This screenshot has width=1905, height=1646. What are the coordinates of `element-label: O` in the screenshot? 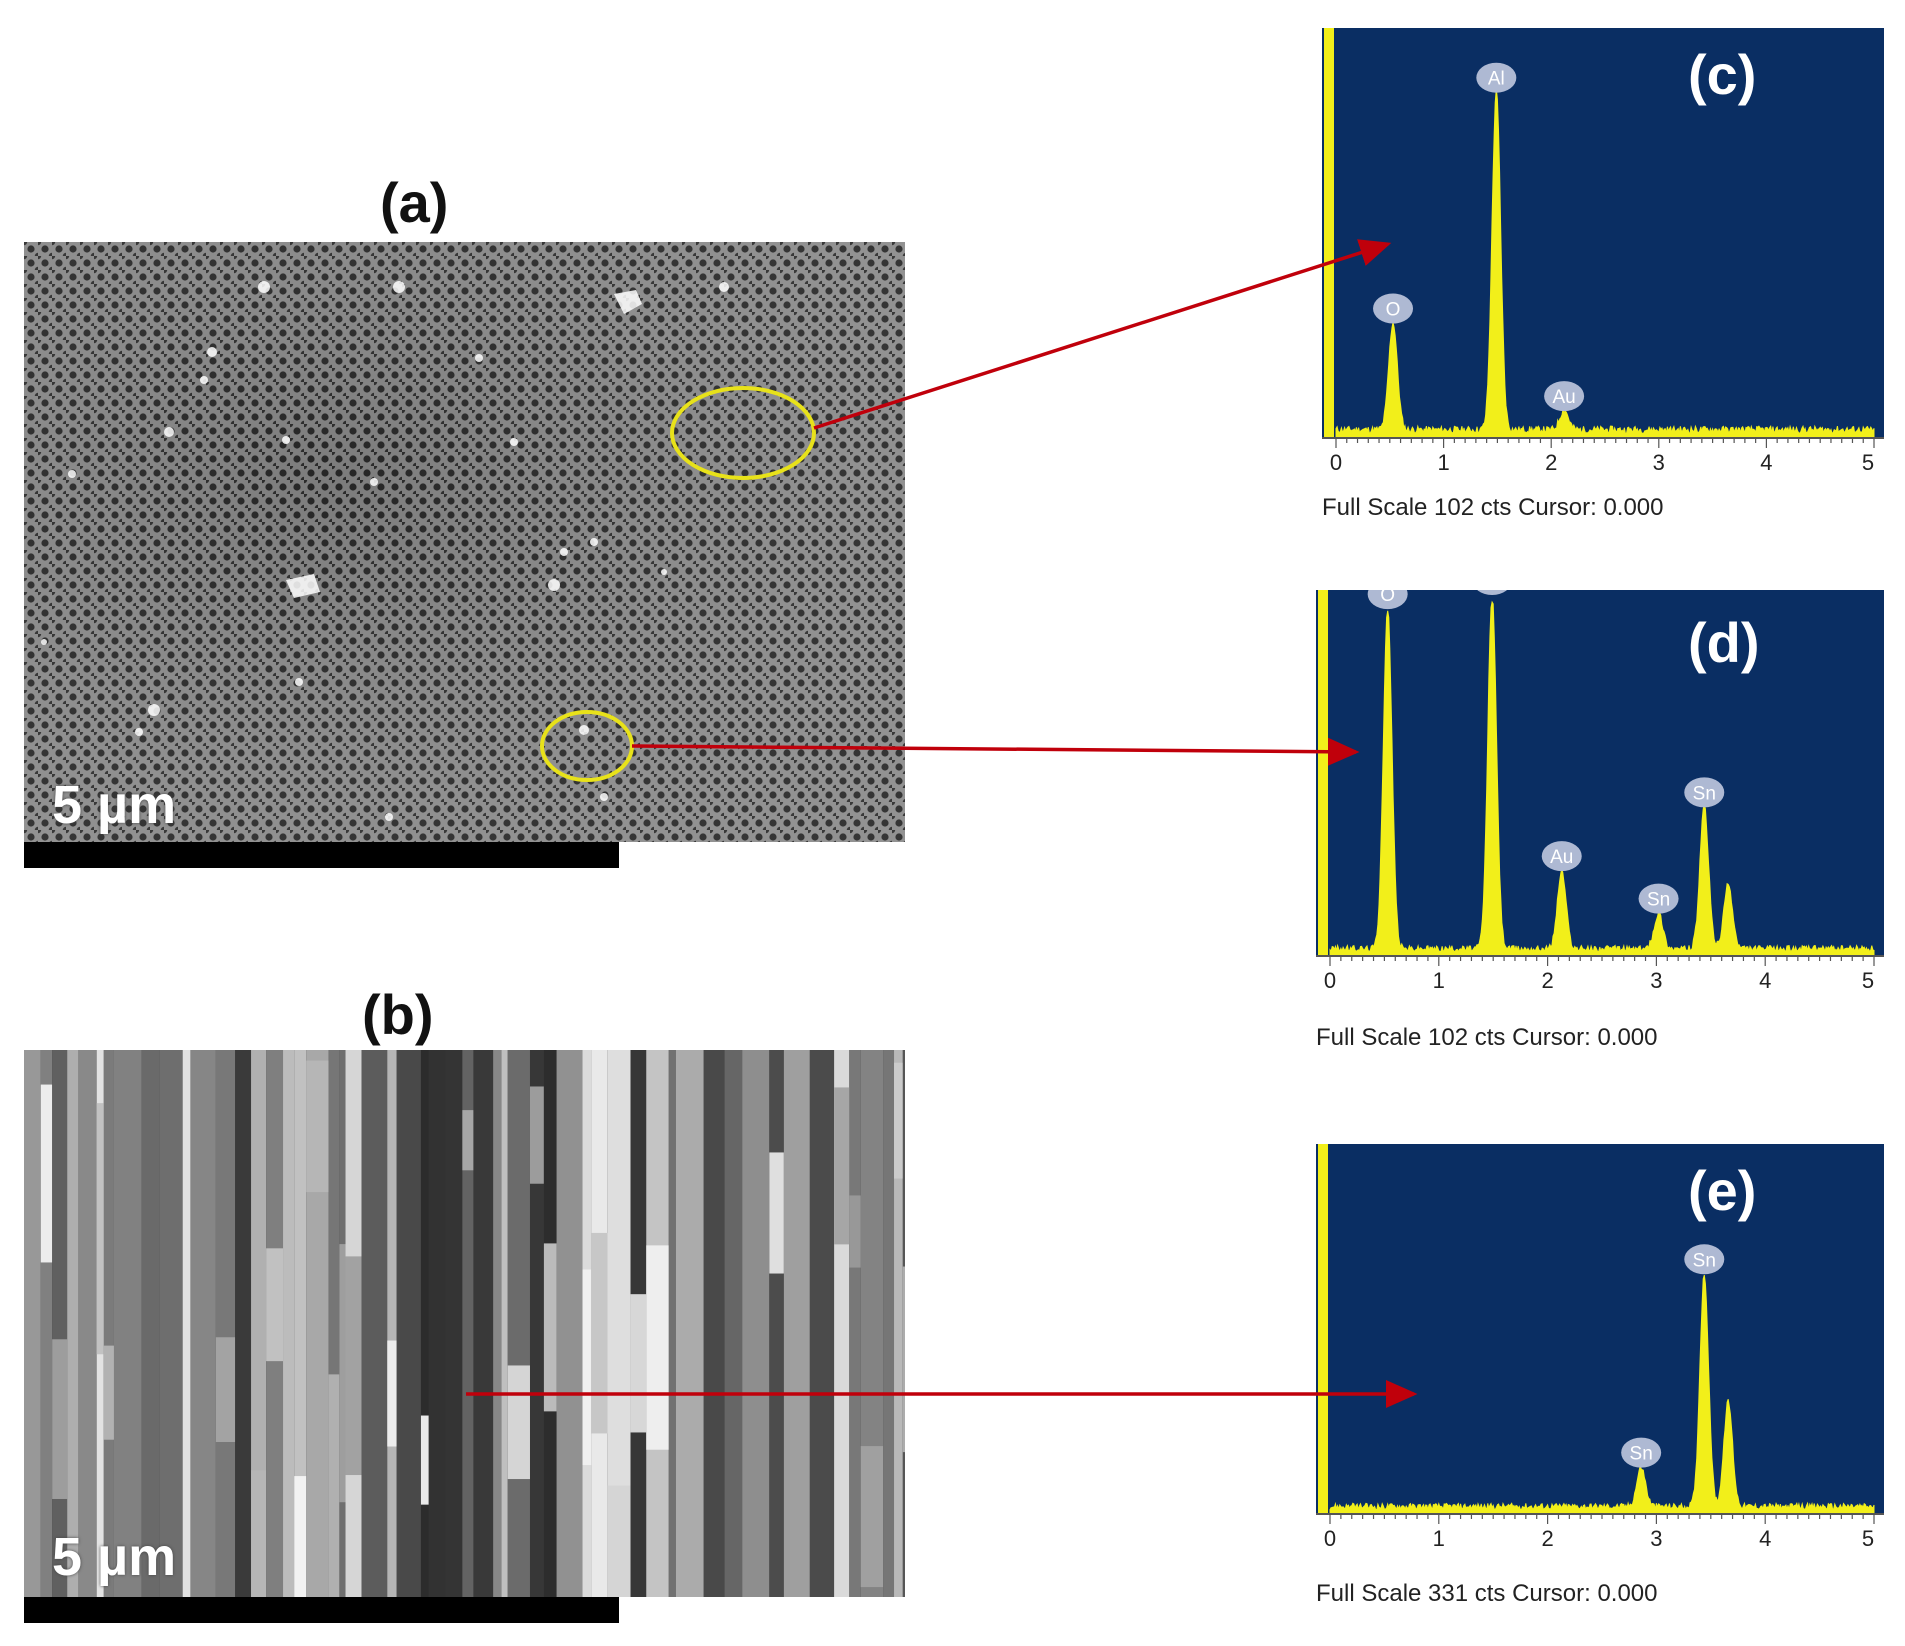 It's located at (1393, 310).